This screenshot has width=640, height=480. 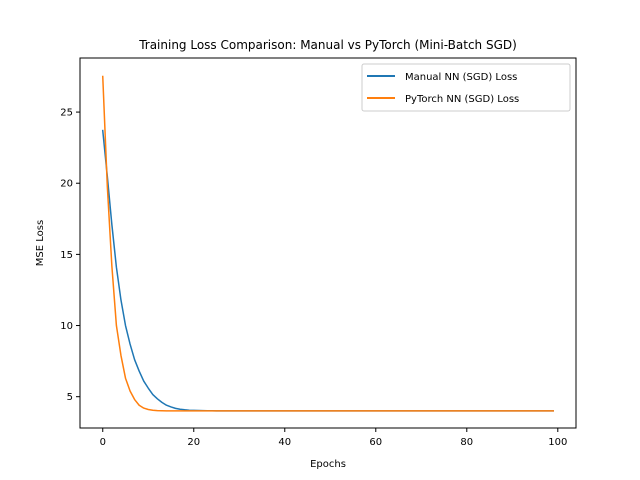 What do you see at coordinates (66, 113) in the screenshot?
I see `y-tick-label: 25` at bounding box center [66, 113].